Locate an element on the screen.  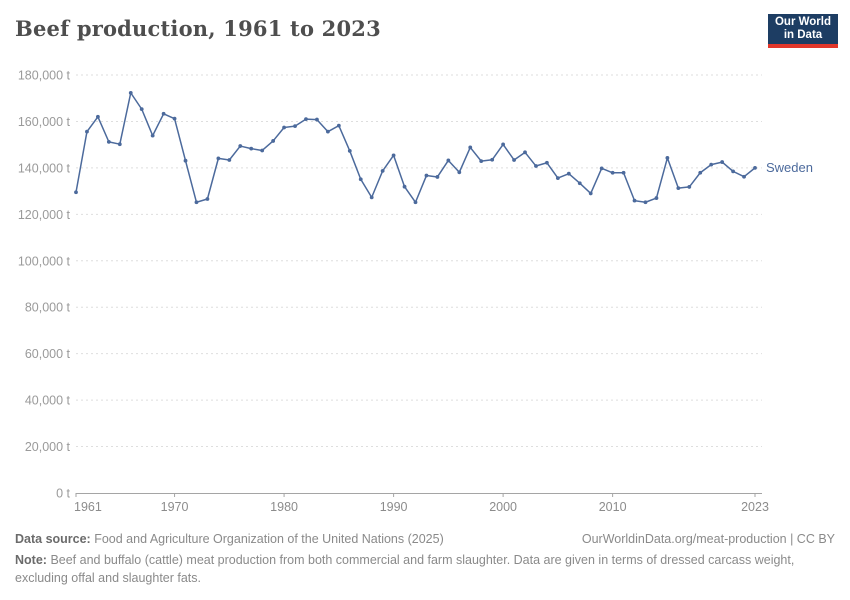
y-tick-label: 120,000 t is located at coordinates (44, 215).